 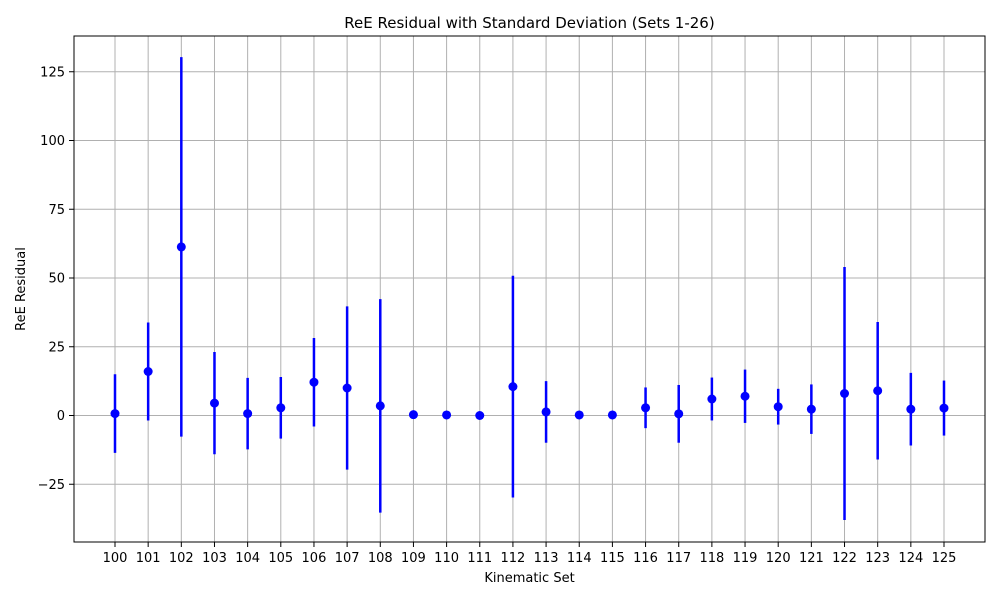 I want to click on x-tick-label: 109, so click(x=413, y=558).